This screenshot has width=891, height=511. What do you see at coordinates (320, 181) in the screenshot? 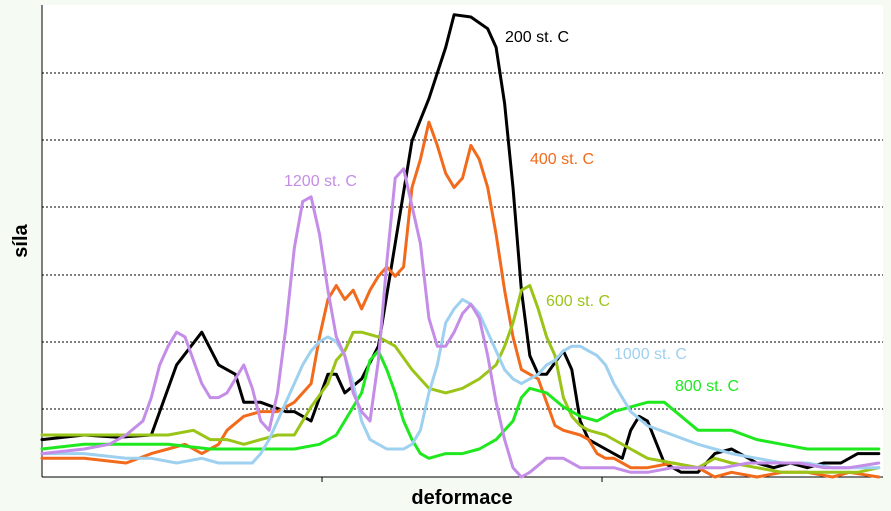
I see `series-label-1200-st-c: 1200 st. C` at bounding box center [320, 181].